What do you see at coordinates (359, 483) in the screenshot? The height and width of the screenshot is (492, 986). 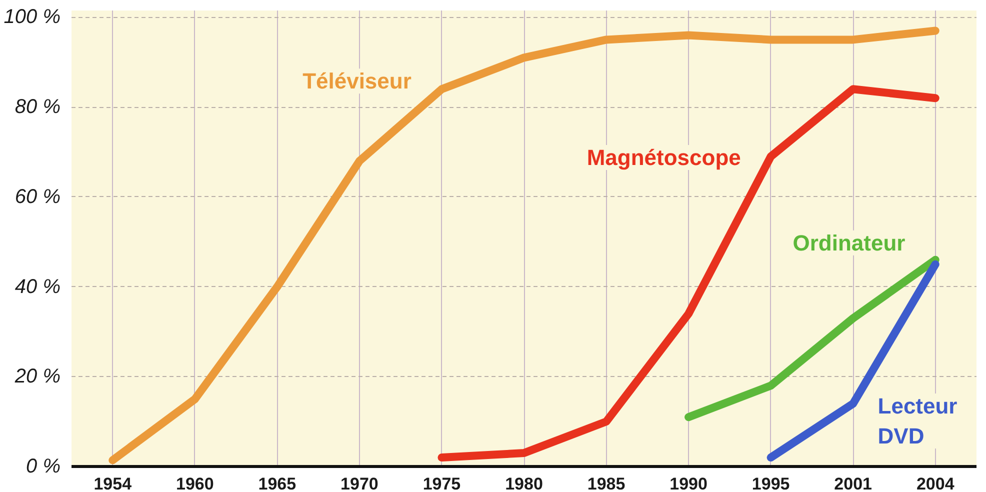 I see `x-tick-label: 1970` at bounding box center [359, 483].